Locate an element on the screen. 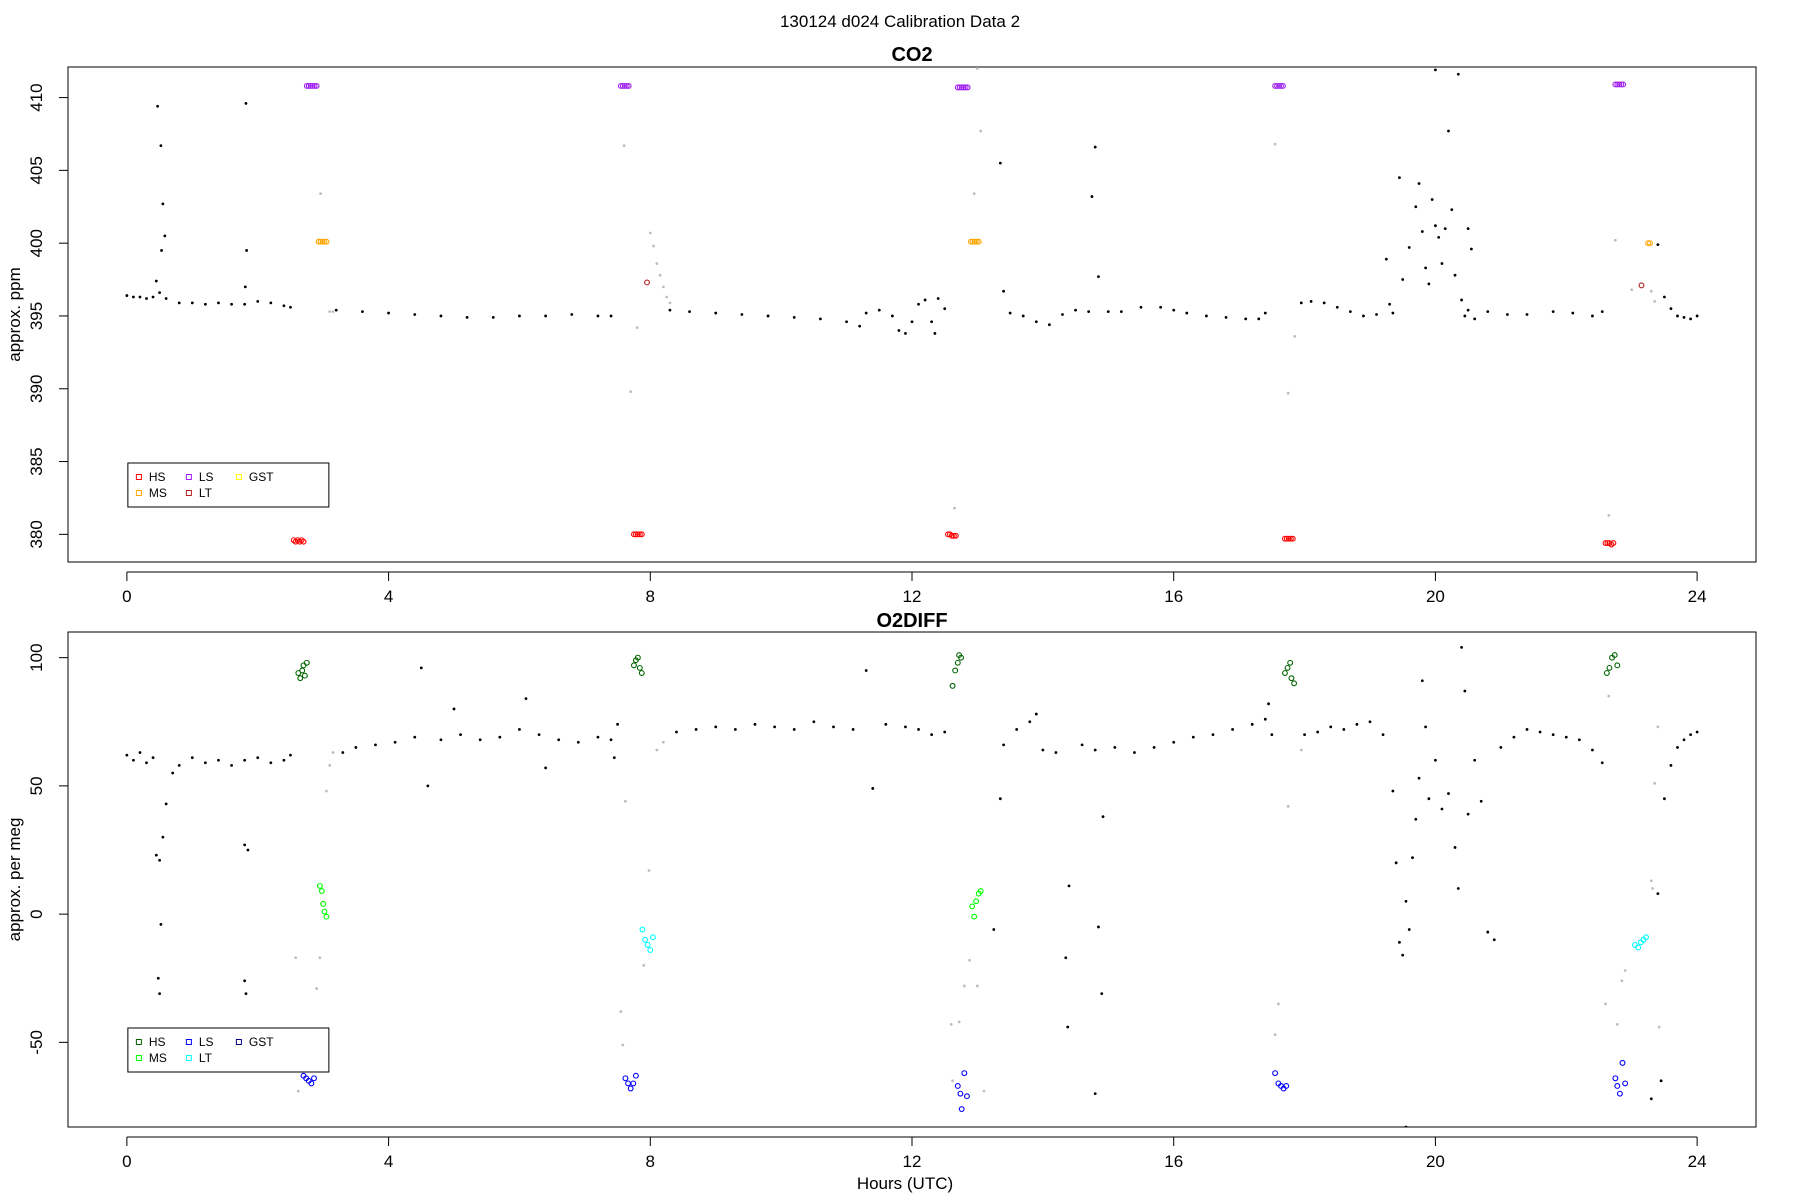 The width and height of the screenshot is (1800, 1200). x-tick-label: 8 is located at coordinates (650, 596).